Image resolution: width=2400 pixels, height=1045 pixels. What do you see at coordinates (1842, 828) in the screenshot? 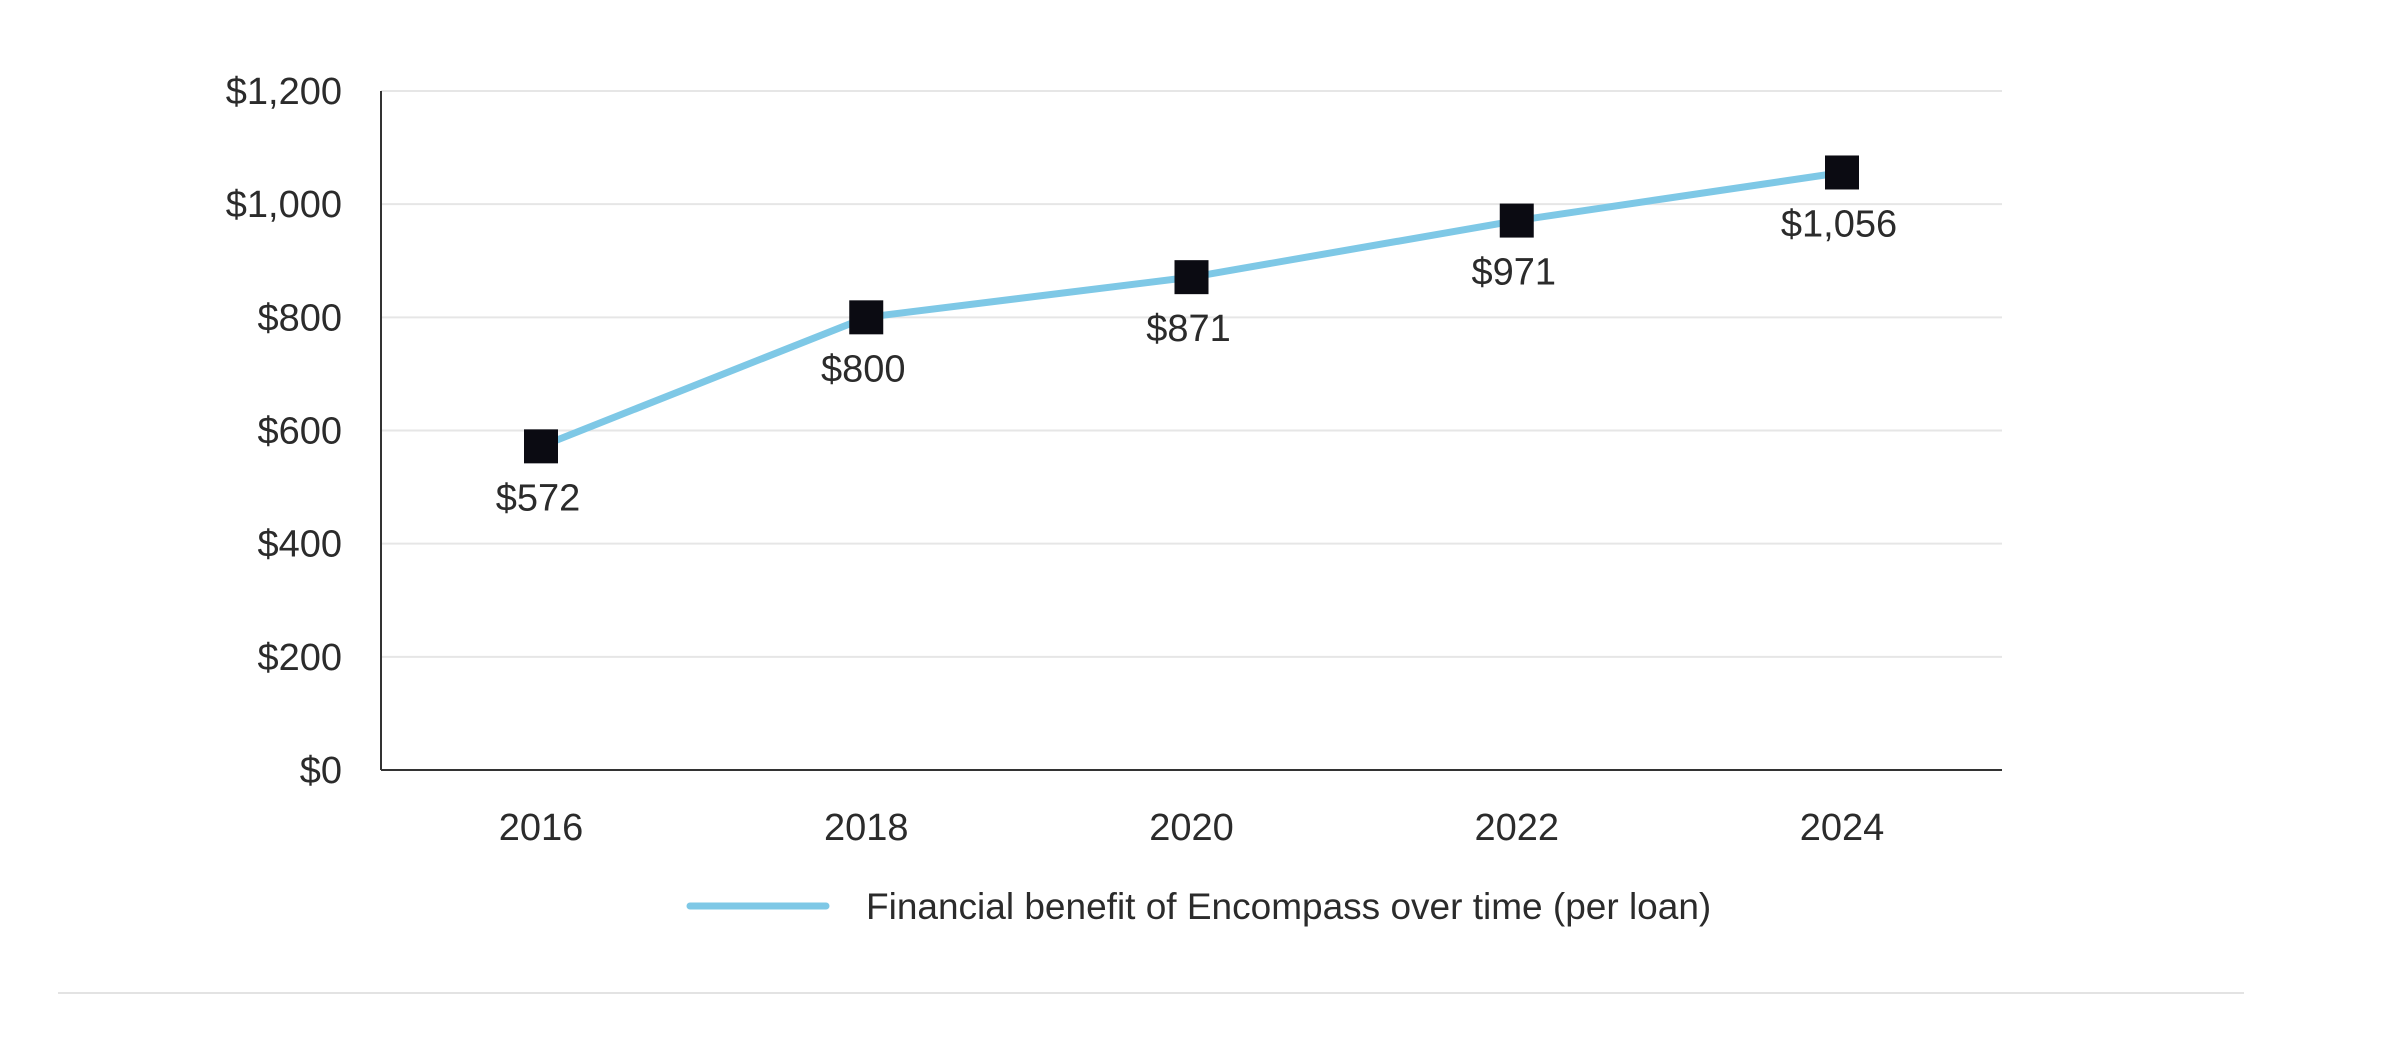
I see `x-tick-label: 2024` at bounding box center [1842, 828].